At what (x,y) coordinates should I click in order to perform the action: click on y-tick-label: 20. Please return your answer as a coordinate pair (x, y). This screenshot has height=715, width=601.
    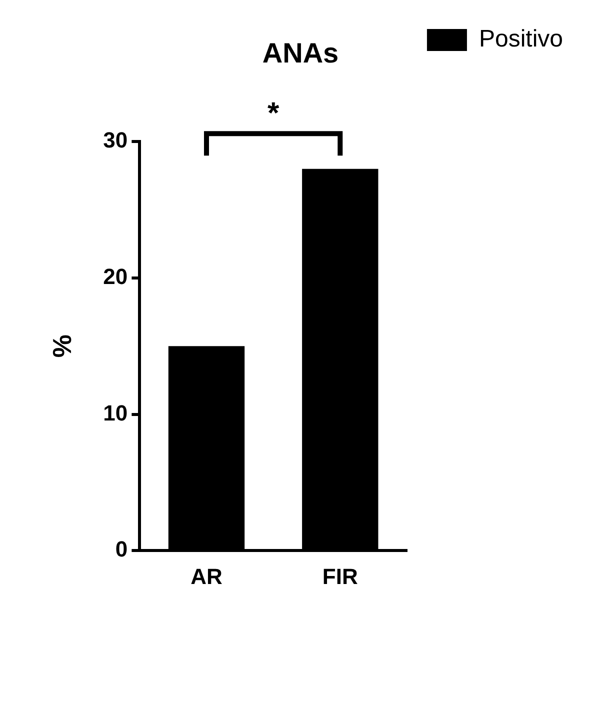
    Looking at the image, I should click on (115, 276).